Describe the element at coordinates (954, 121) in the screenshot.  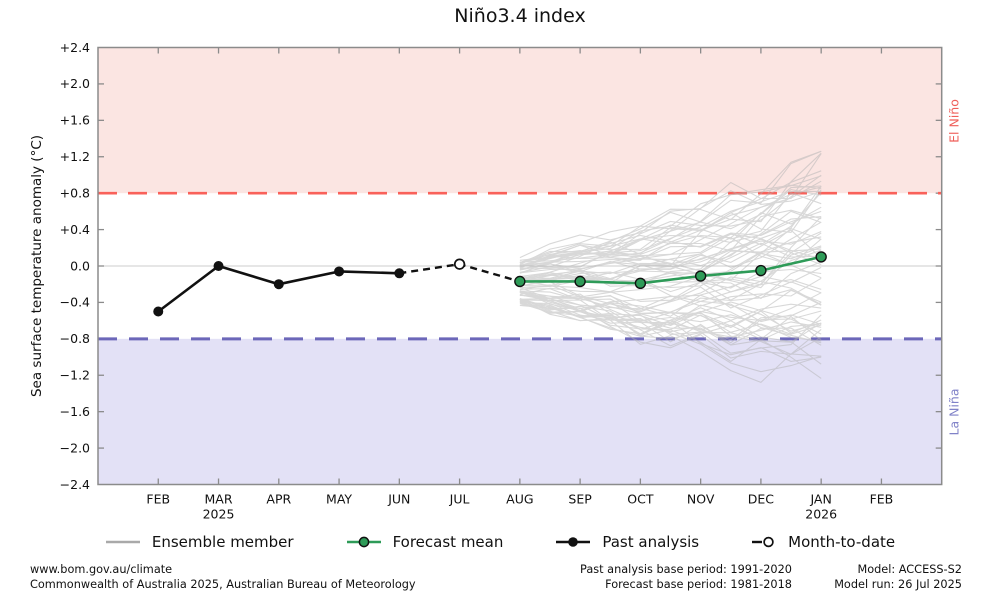
I see `el-nino-region-label: El Niño` at that location.